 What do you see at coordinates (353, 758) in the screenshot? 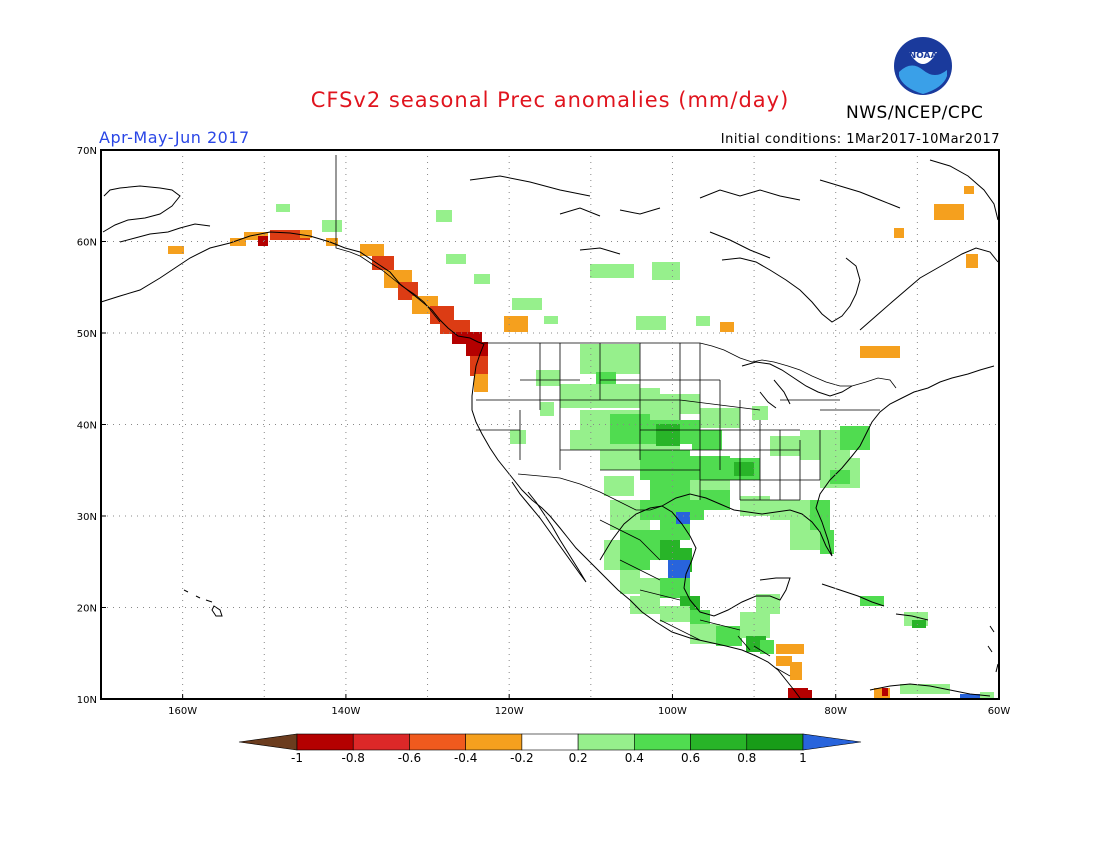
I see `colorbar-tick-label: -0.8` at bounding box center [353, 758].